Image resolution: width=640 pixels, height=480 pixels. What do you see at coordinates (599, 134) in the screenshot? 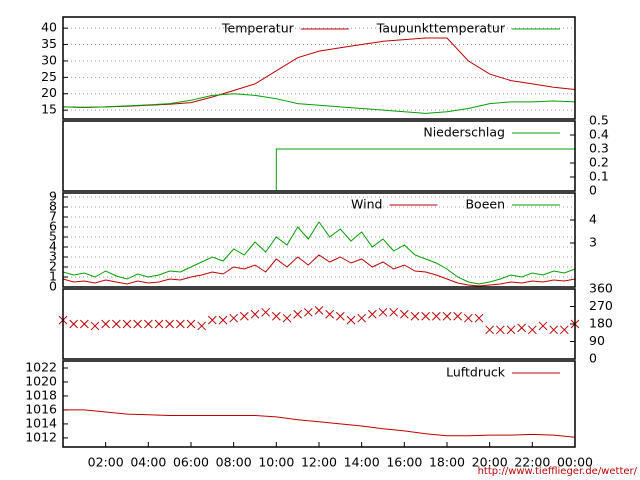
I see `y2-tick-label: 0.4` at bounding box center [599, 134].